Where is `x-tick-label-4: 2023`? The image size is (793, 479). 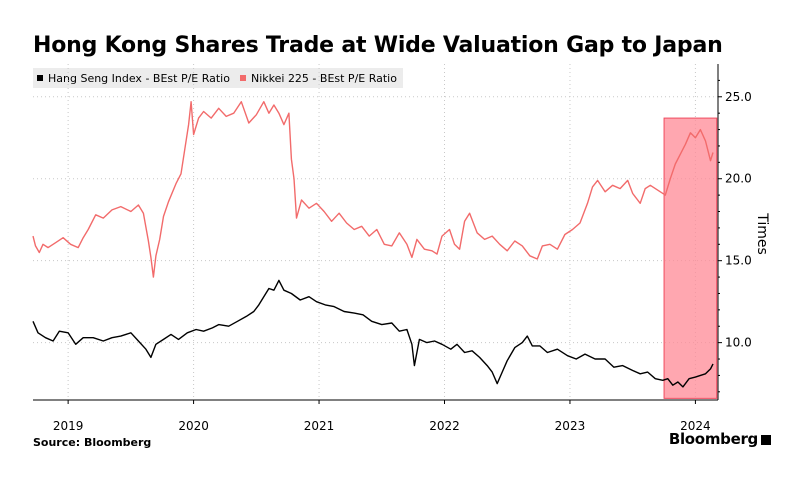 x-tick-label-4: 2023 is located at coordinates (570, 426).